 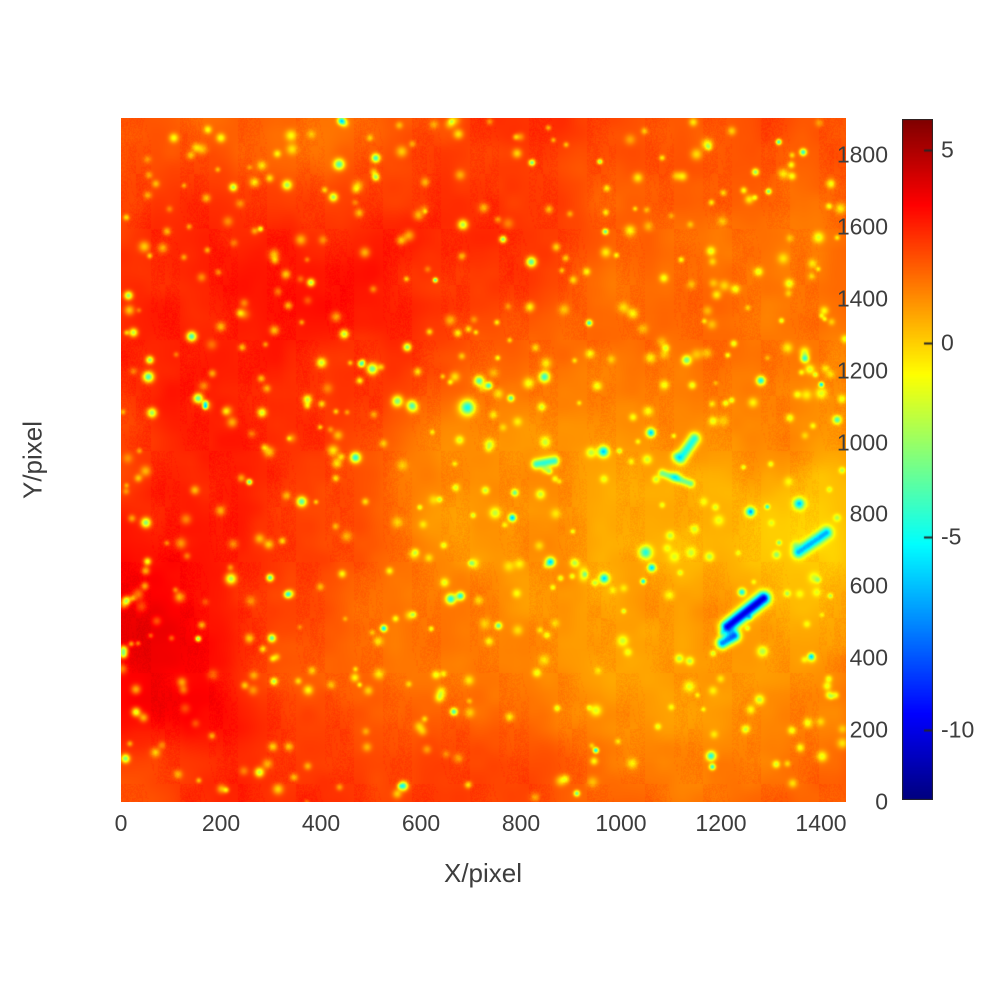 What do you see at coordinates (621, 823) in the screenshot?
I see `x-tick: 1000` at bounding box center [621, 823].